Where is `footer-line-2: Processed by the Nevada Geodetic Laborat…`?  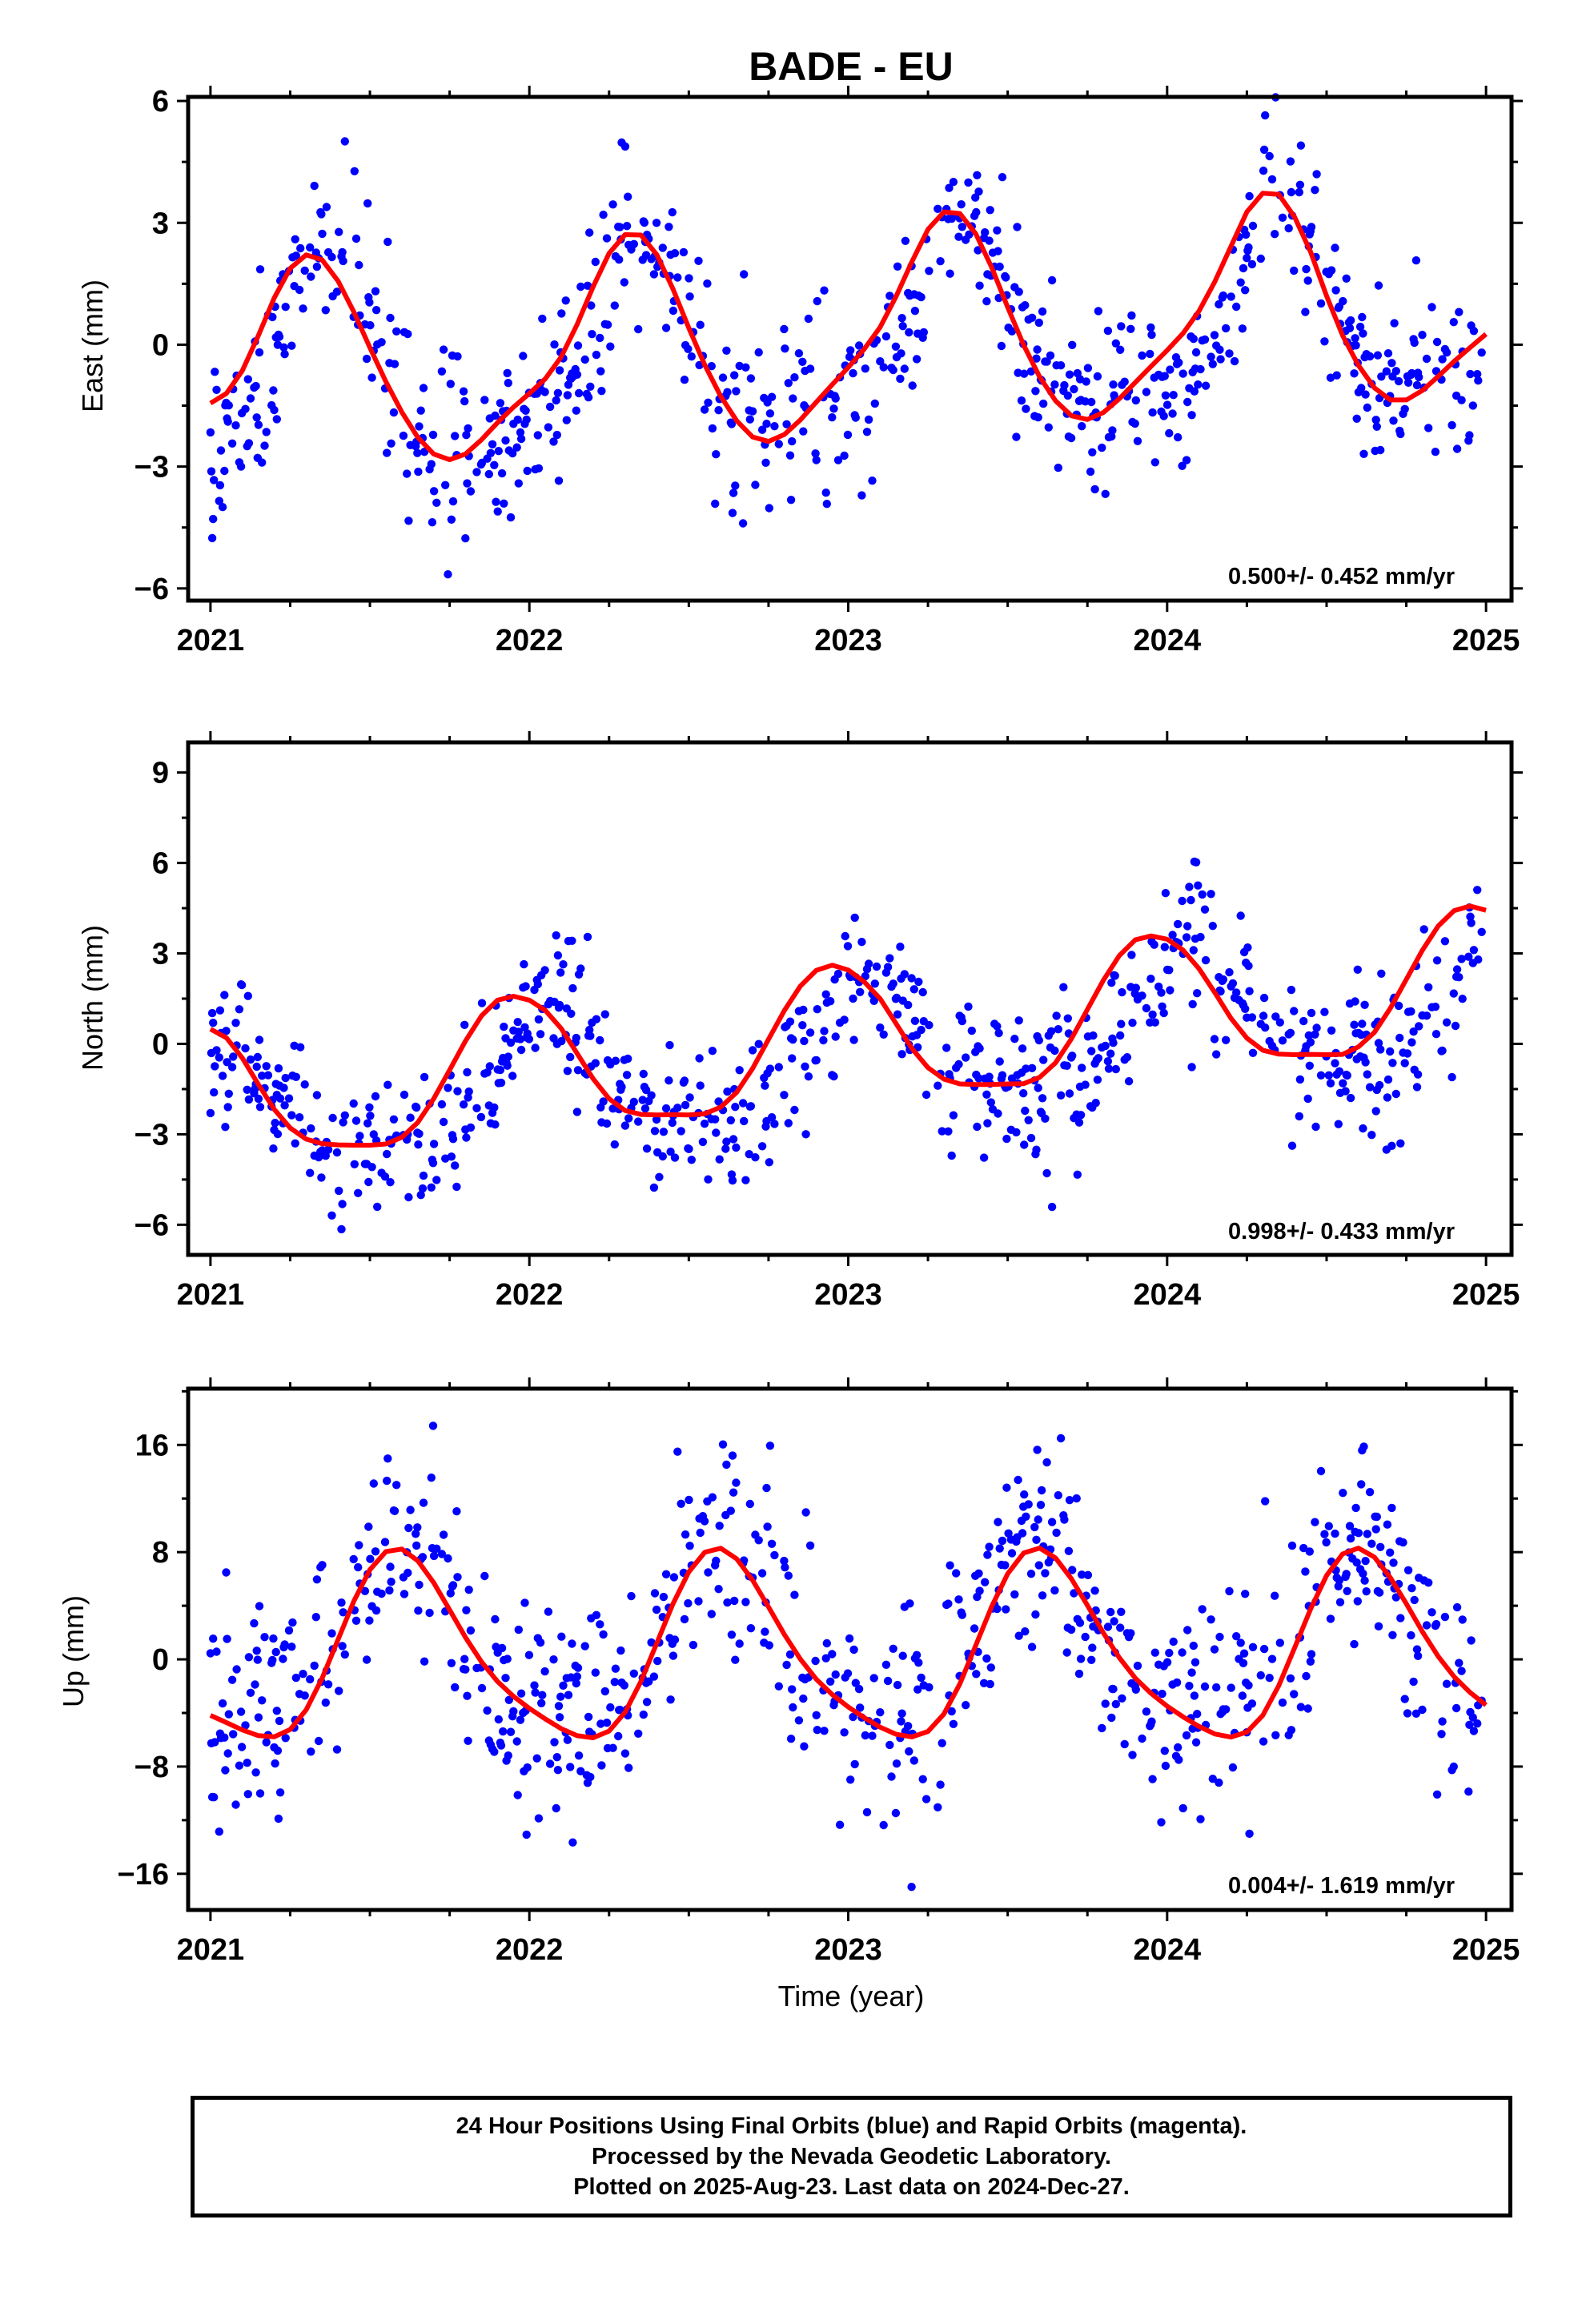 footer-line-2: Processed by the Nevada Geodetic Laborat… is located at coordinates (851, 2156).